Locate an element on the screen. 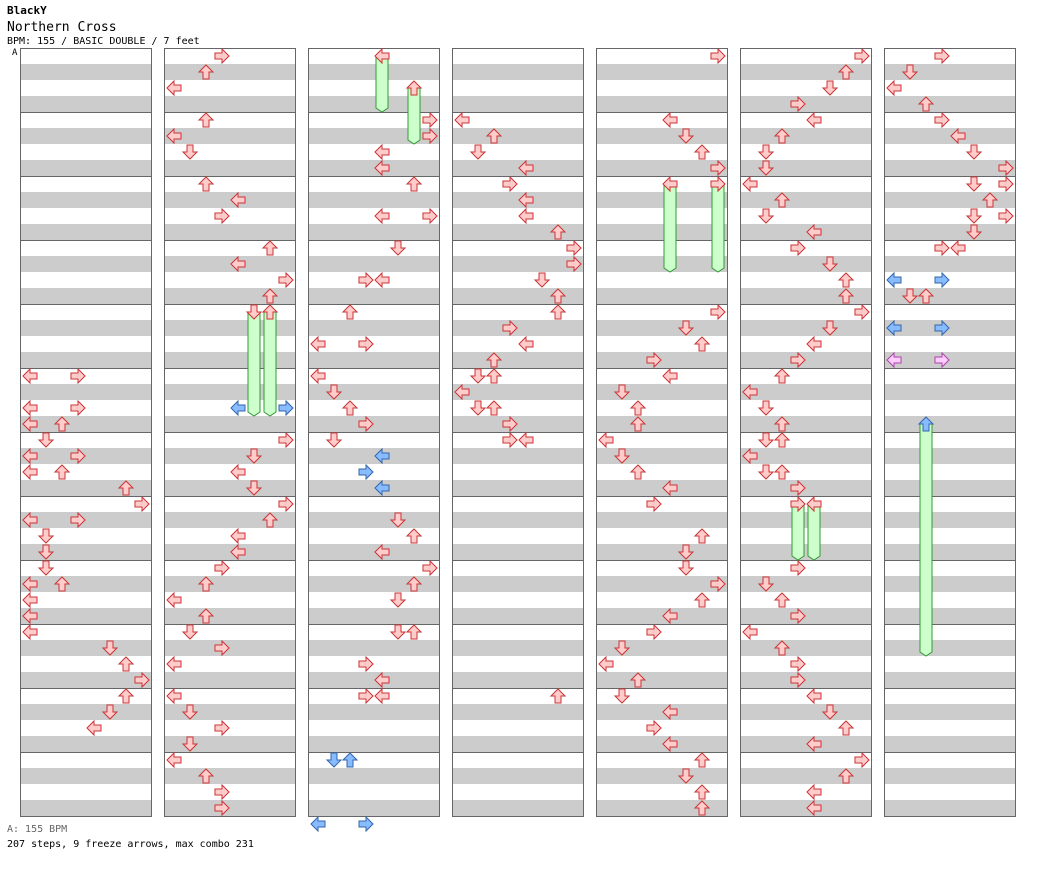 The height and width of the screenshot is (876, 1040). bpm-summary: A: 155 BPM is located at coordinates (37, 829).